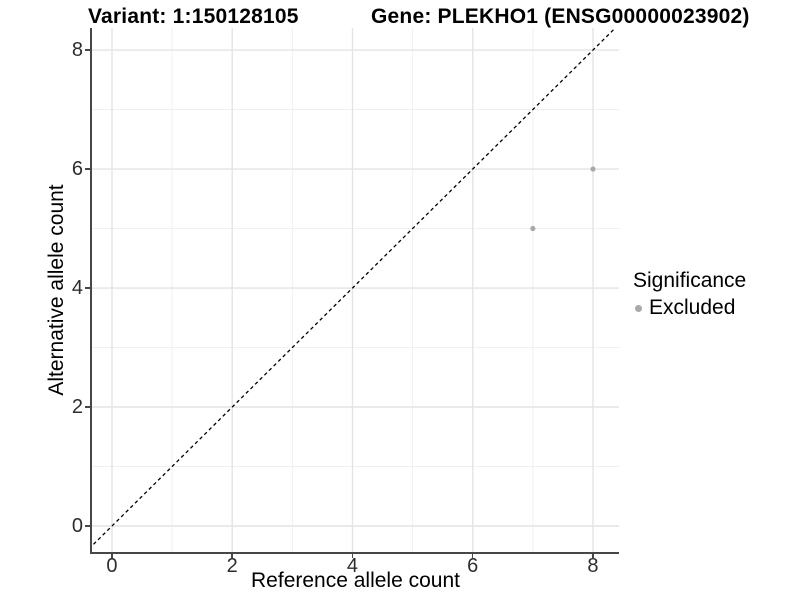 The height and width of the screenshot is (600, 800). What do you see at coordinates (56, 290) in the screenshot?
I see `y-axis-label: Alternative allele count` at bounding box center [56, 290].